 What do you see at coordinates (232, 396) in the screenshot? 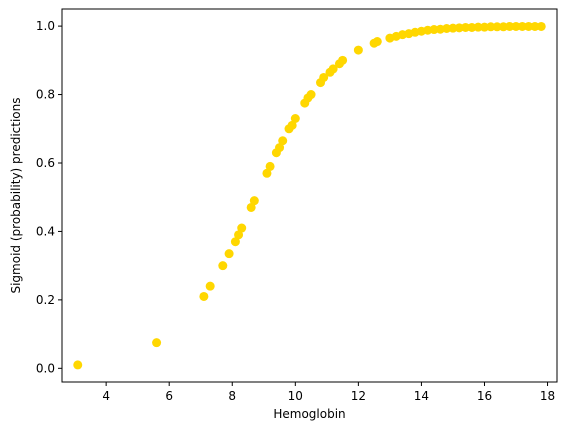
I see `x-tick-label: 8` at bounding box center [232, 396].